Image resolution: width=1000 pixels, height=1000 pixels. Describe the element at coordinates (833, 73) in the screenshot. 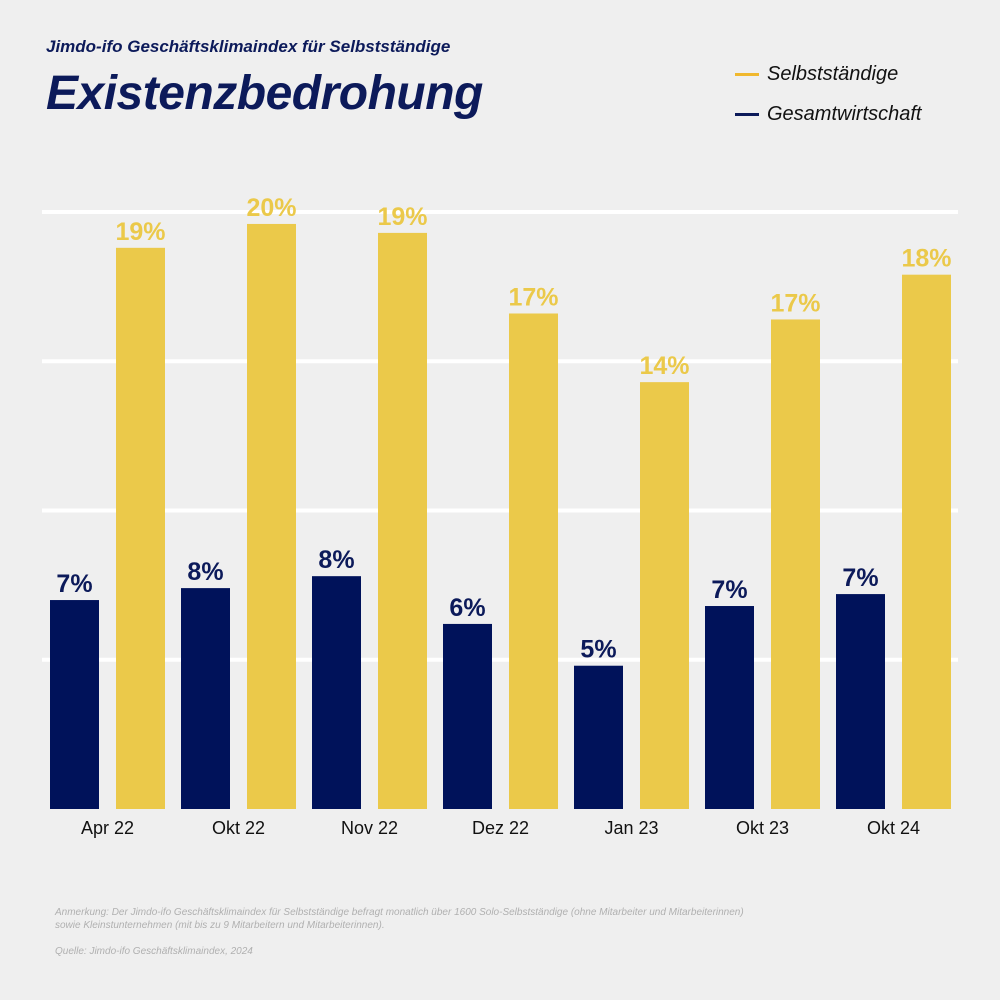

I see `legend-label-selbststaendige: Selbstständige` at that location.